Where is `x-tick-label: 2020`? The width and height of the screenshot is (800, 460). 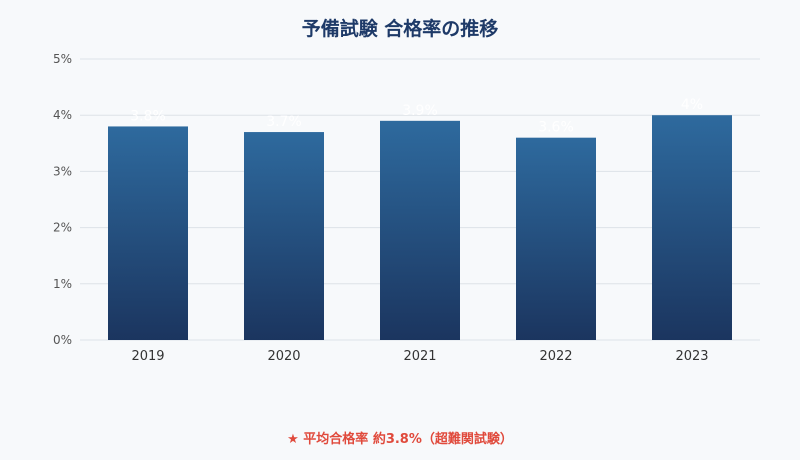
x-tick-label: 2020 is located at coordinates (283, 356).